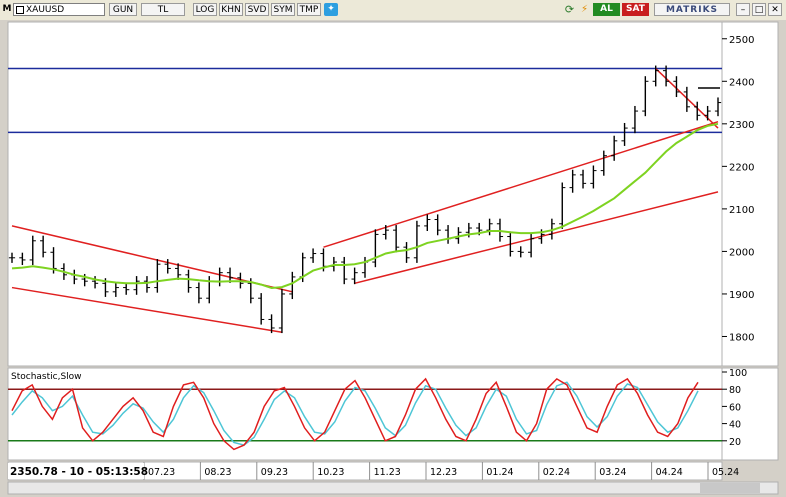 The image size is (786, 497). Describe the element at coordinates (309, 9) in the screenshot. I see `tmp-button: TMP` at that location.